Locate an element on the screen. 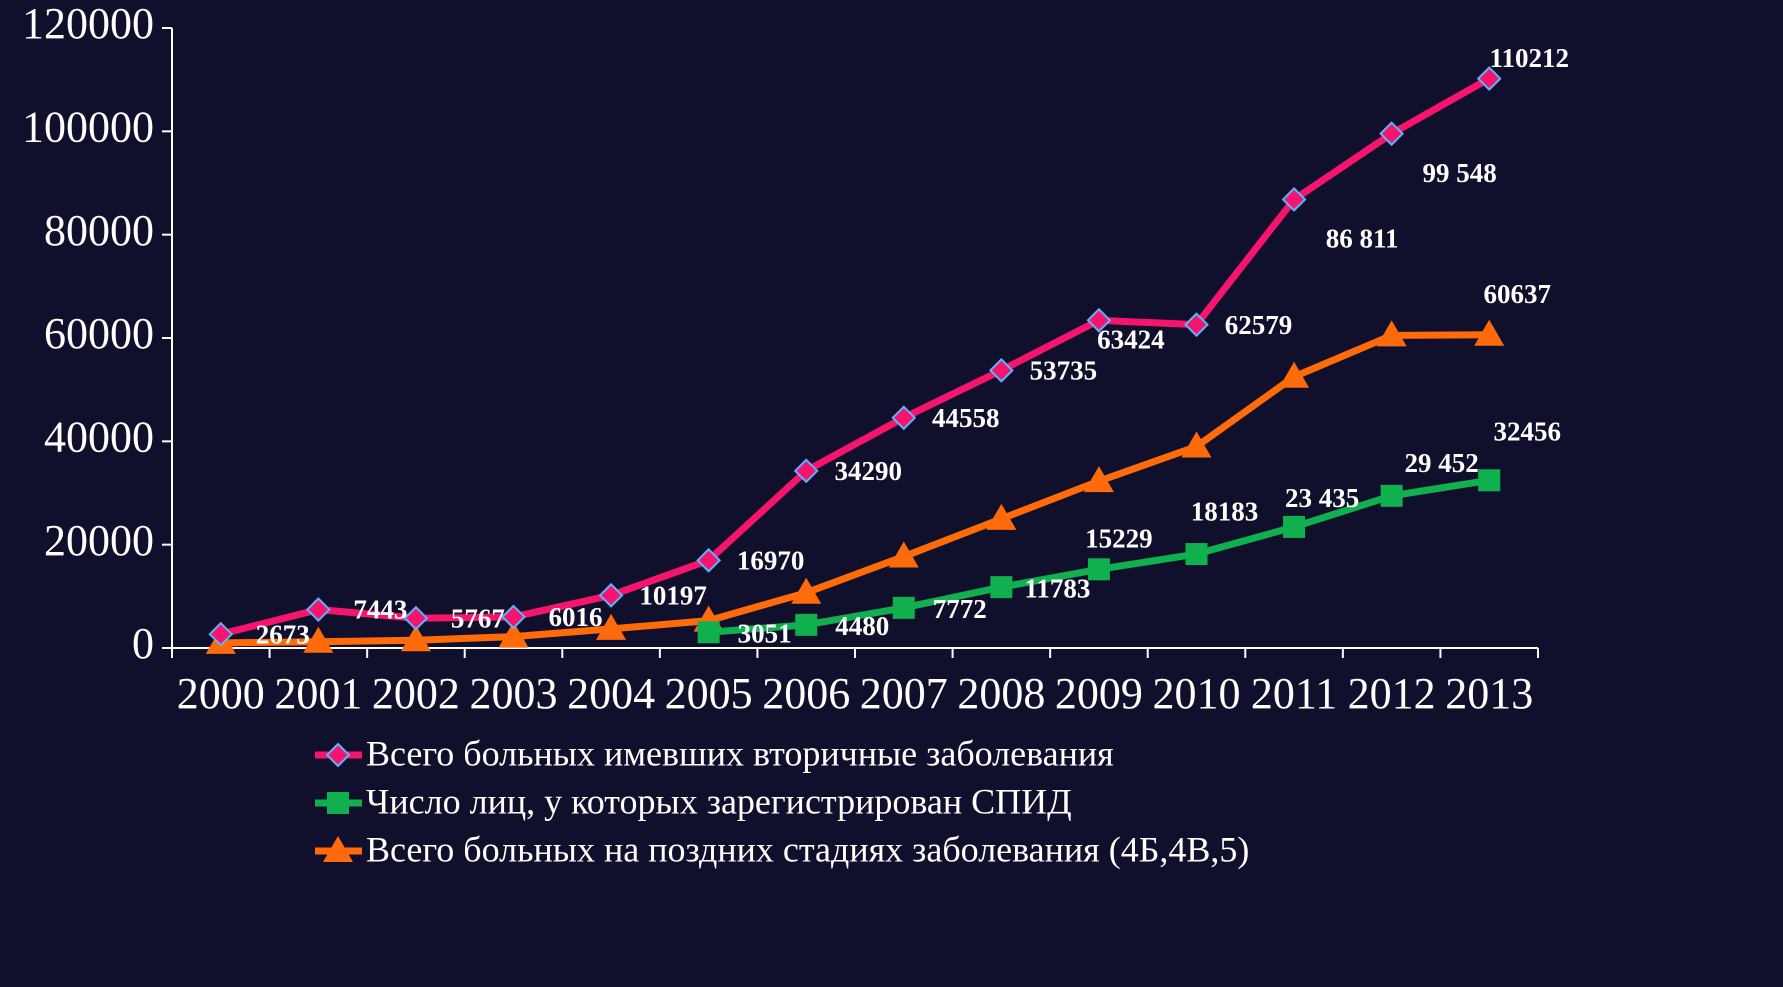  data-label: 44558 is located at coordinates (966, 418).